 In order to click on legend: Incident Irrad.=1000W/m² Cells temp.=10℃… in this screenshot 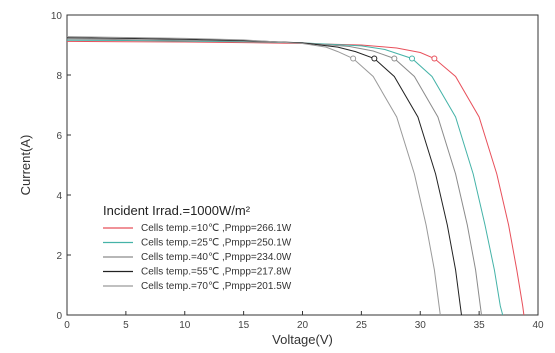, I will do `click(197, 247)`.